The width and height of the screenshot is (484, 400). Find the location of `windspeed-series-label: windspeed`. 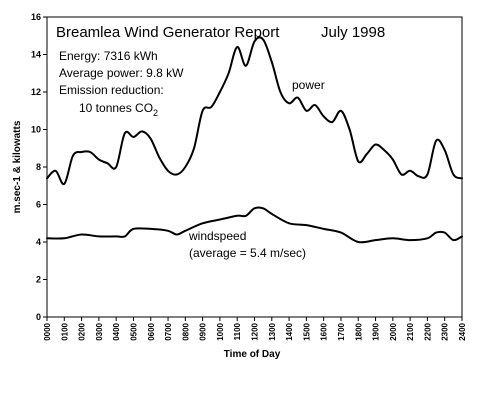

windspeed-series-label: windspeed is located at coordinates (217, 236).